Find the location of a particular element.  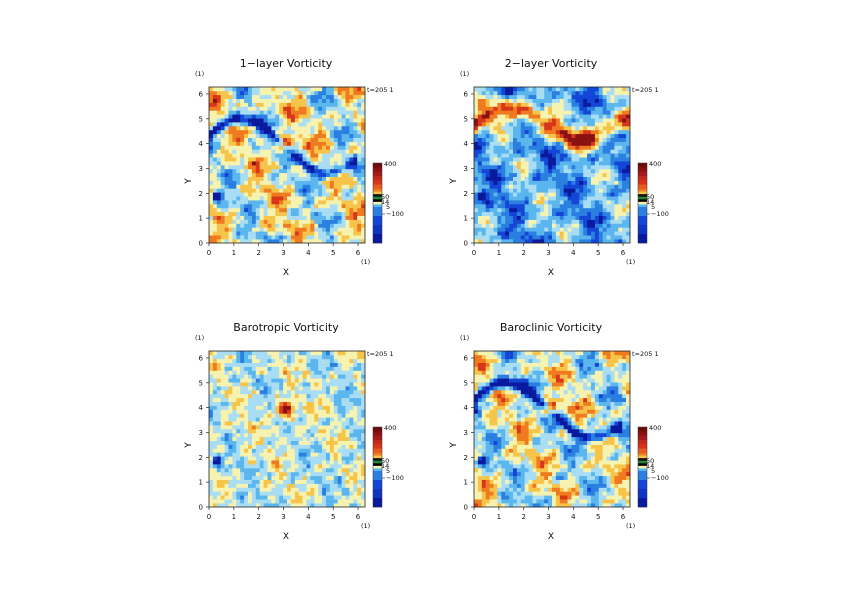

colorbar-label: 50 is located at coordinates (385, 197).